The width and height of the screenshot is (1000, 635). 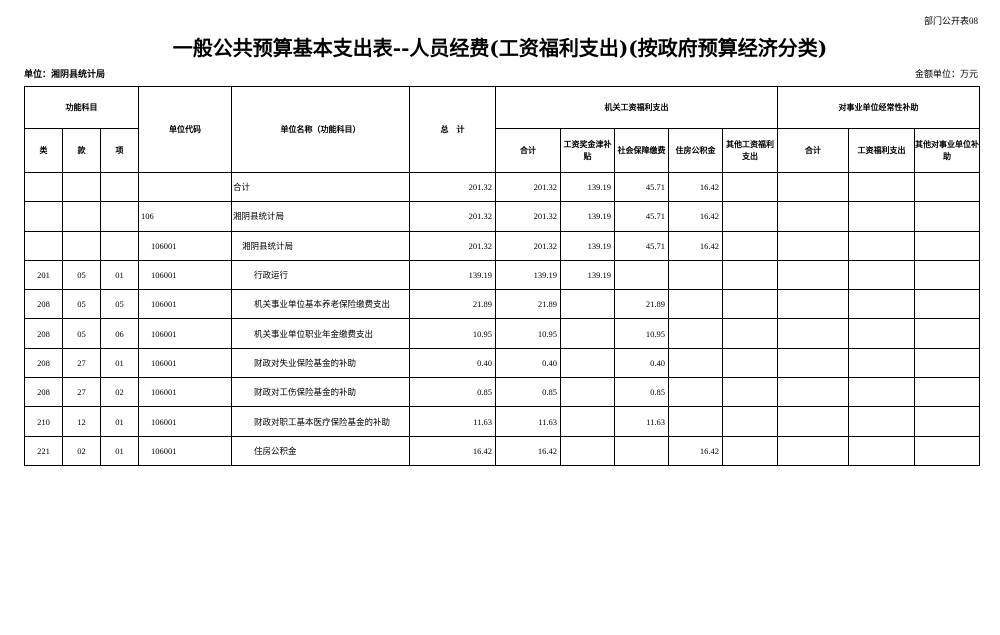 I want to click on table-row: 106 湘阴县统计局 201.32 201.32 139.19 45.71 16.42, so click(x=502, y=216).